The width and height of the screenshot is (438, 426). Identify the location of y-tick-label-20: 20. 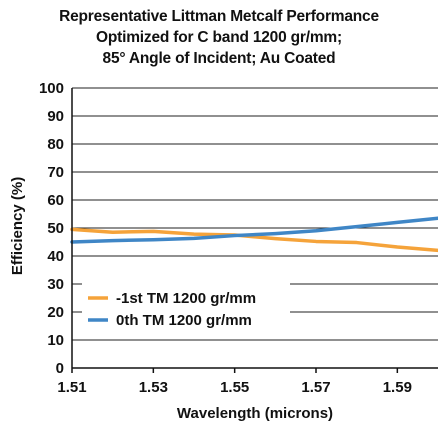
(55, 312).